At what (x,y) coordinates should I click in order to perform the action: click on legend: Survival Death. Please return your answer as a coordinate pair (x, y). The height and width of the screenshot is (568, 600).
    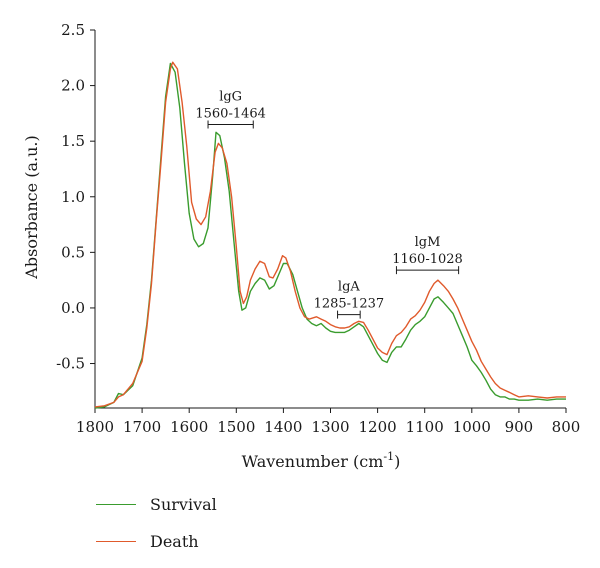
    Looking at the image, I should click on (156, 530).